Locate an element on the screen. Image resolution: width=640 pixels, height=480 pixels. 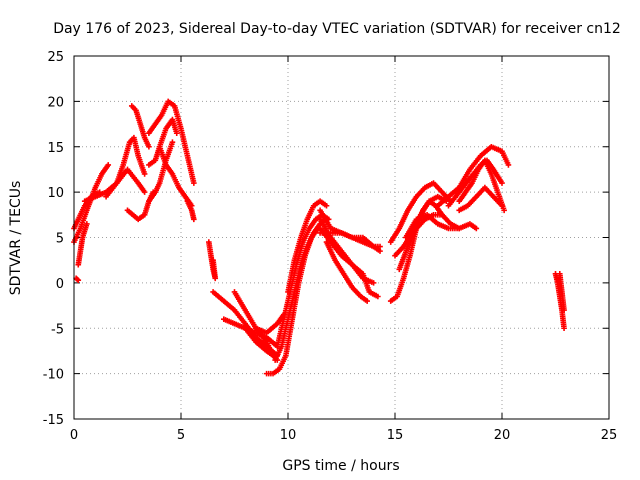
y-tick-label: 25 is located at coordinates (55, 57).